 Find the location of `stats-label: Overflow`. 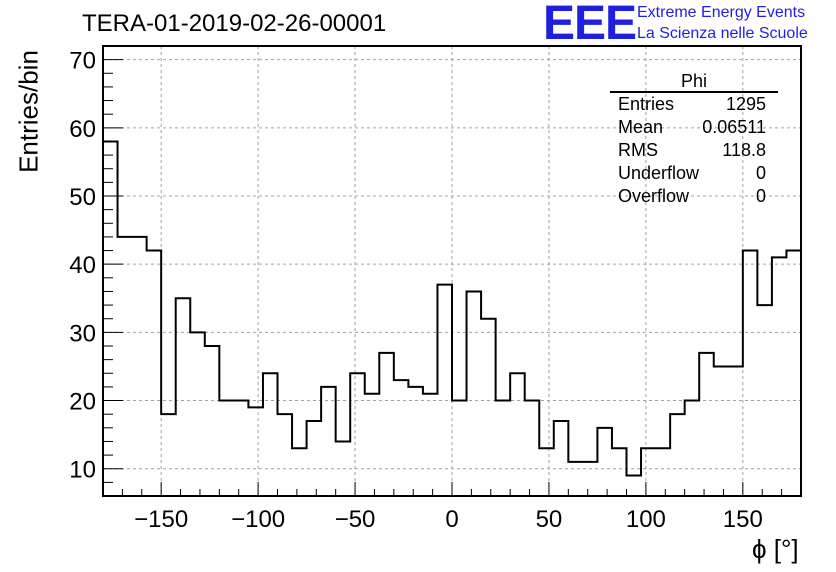

stats-label: Overflow is located at coordinates (654, 196).